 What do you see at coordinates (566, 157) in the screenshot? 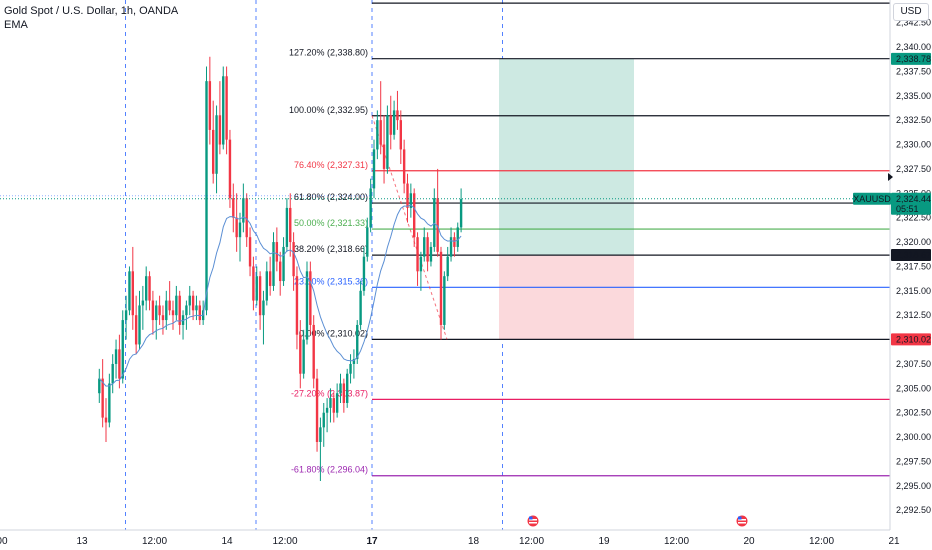
I see `profit-zone` at bounding box center [566, 157].